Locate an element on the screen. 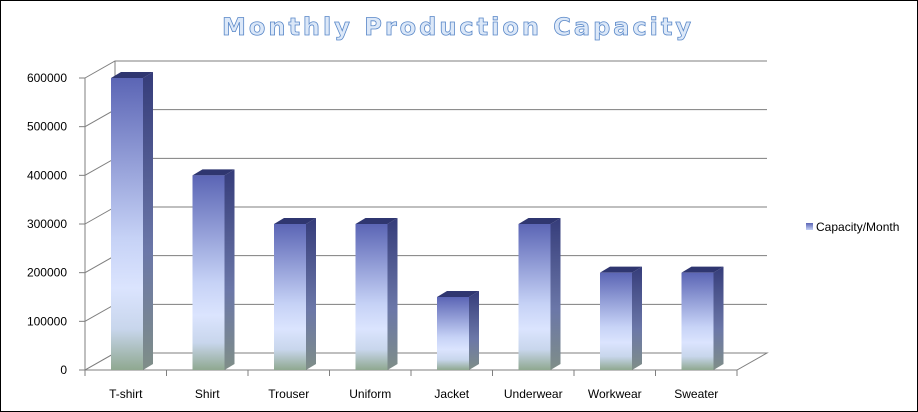  x-tick-label: Workwear is located at coordinates (615, 394).